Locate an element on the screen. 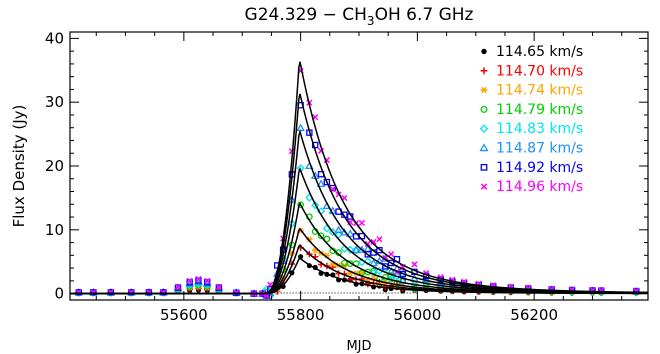 The image size is (660, 354). x-axis-title: MJD is located at coordinates (358, 346).